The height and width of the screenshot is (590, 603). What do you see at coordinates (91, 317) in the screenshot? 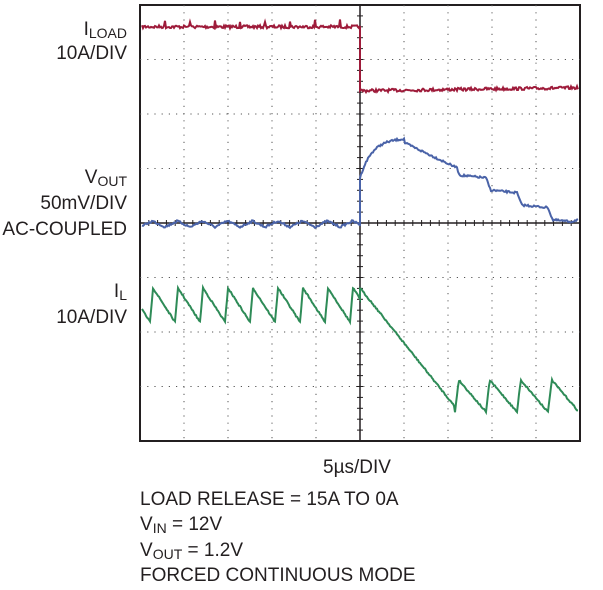
I see `il-scale-label: 10A/DIV` at bounding box center [91, 317].